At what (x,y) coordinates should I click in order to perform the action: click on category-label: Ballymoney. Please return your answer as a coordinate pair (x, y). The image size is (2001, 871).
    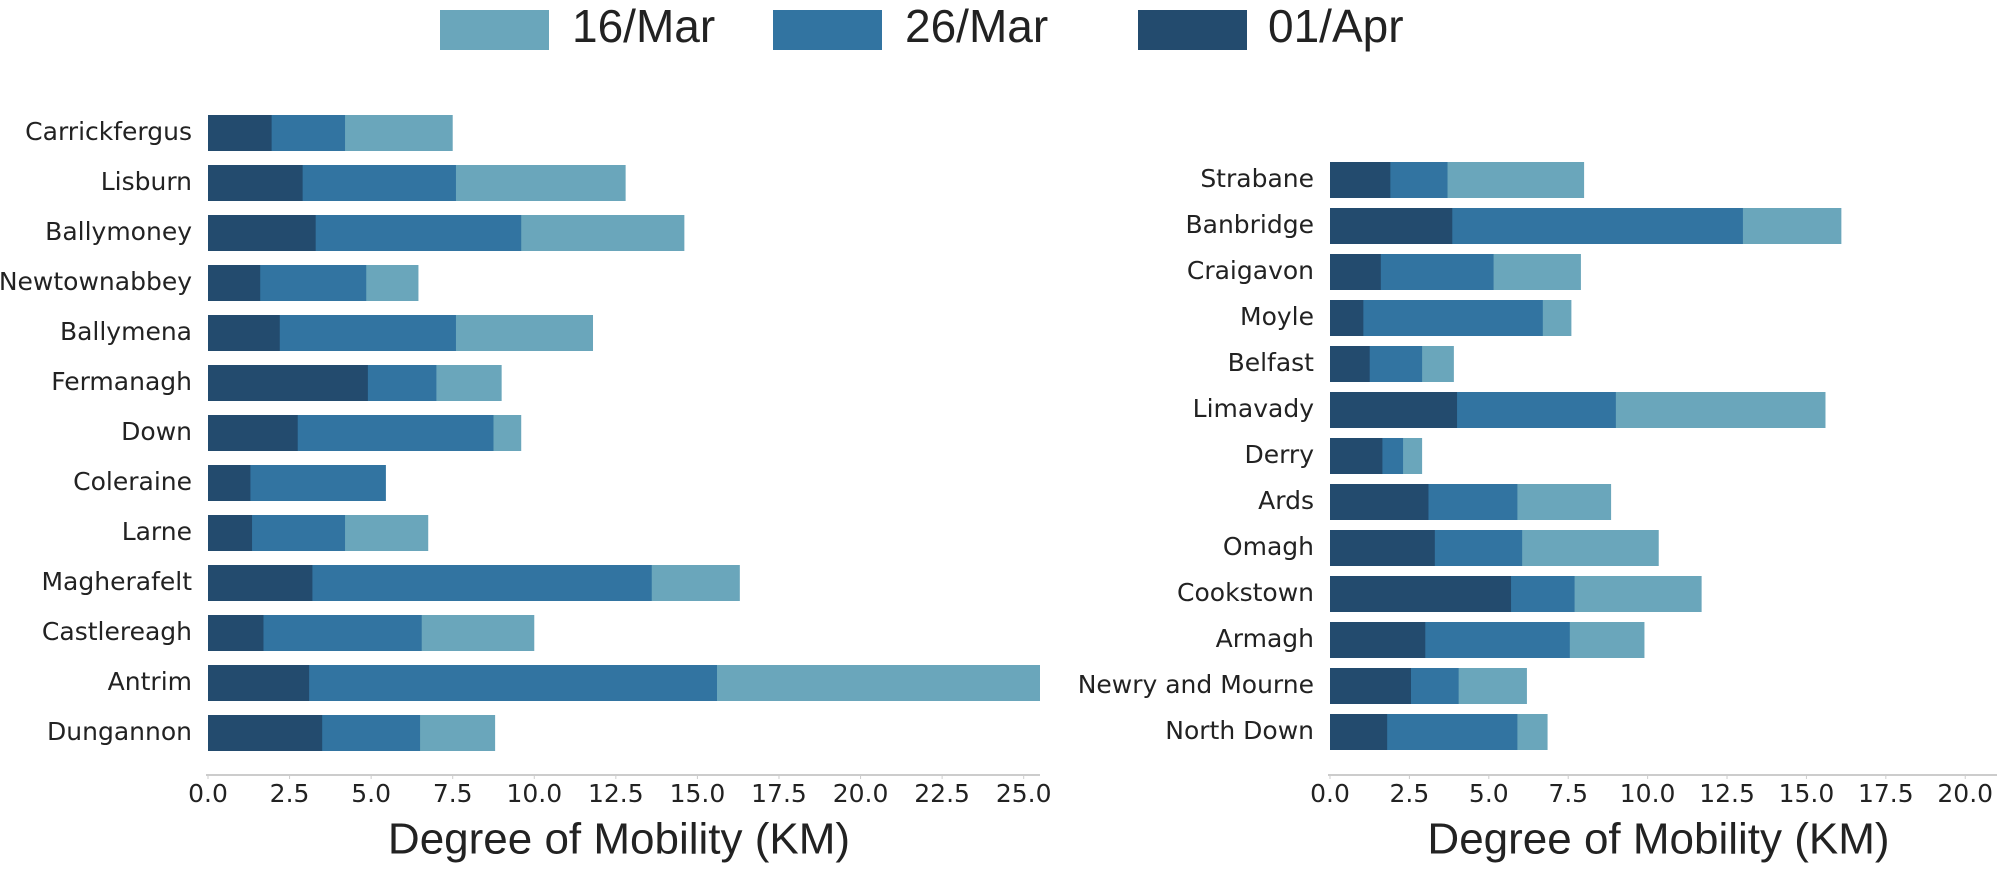
    Looking at the image, I should click on (118, 231).